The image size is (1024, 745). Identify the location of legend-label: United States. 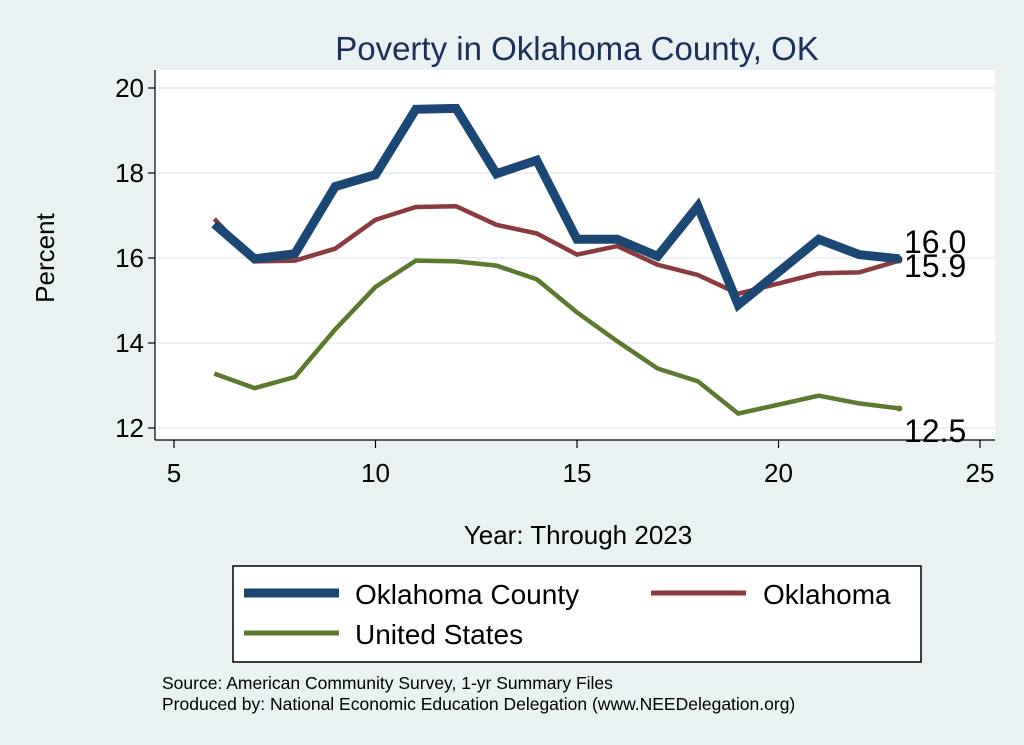
(439, 634).